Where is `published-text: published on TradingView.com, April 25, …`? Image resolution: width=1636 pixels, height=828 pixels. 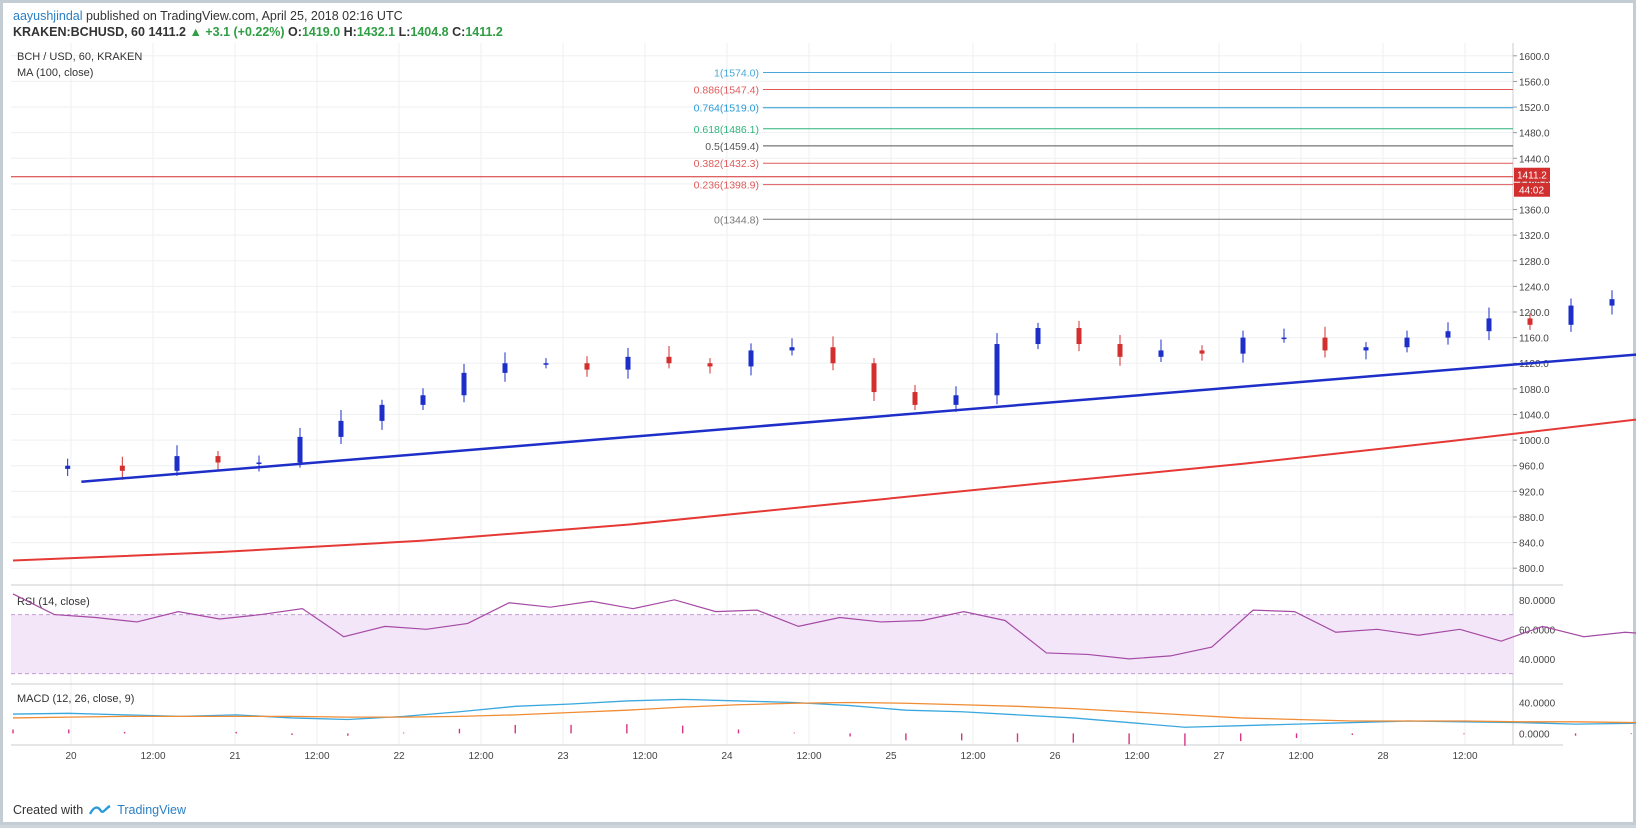 published-text: published on TradingView.com, April 25, … is located at coordinates (244, 16).